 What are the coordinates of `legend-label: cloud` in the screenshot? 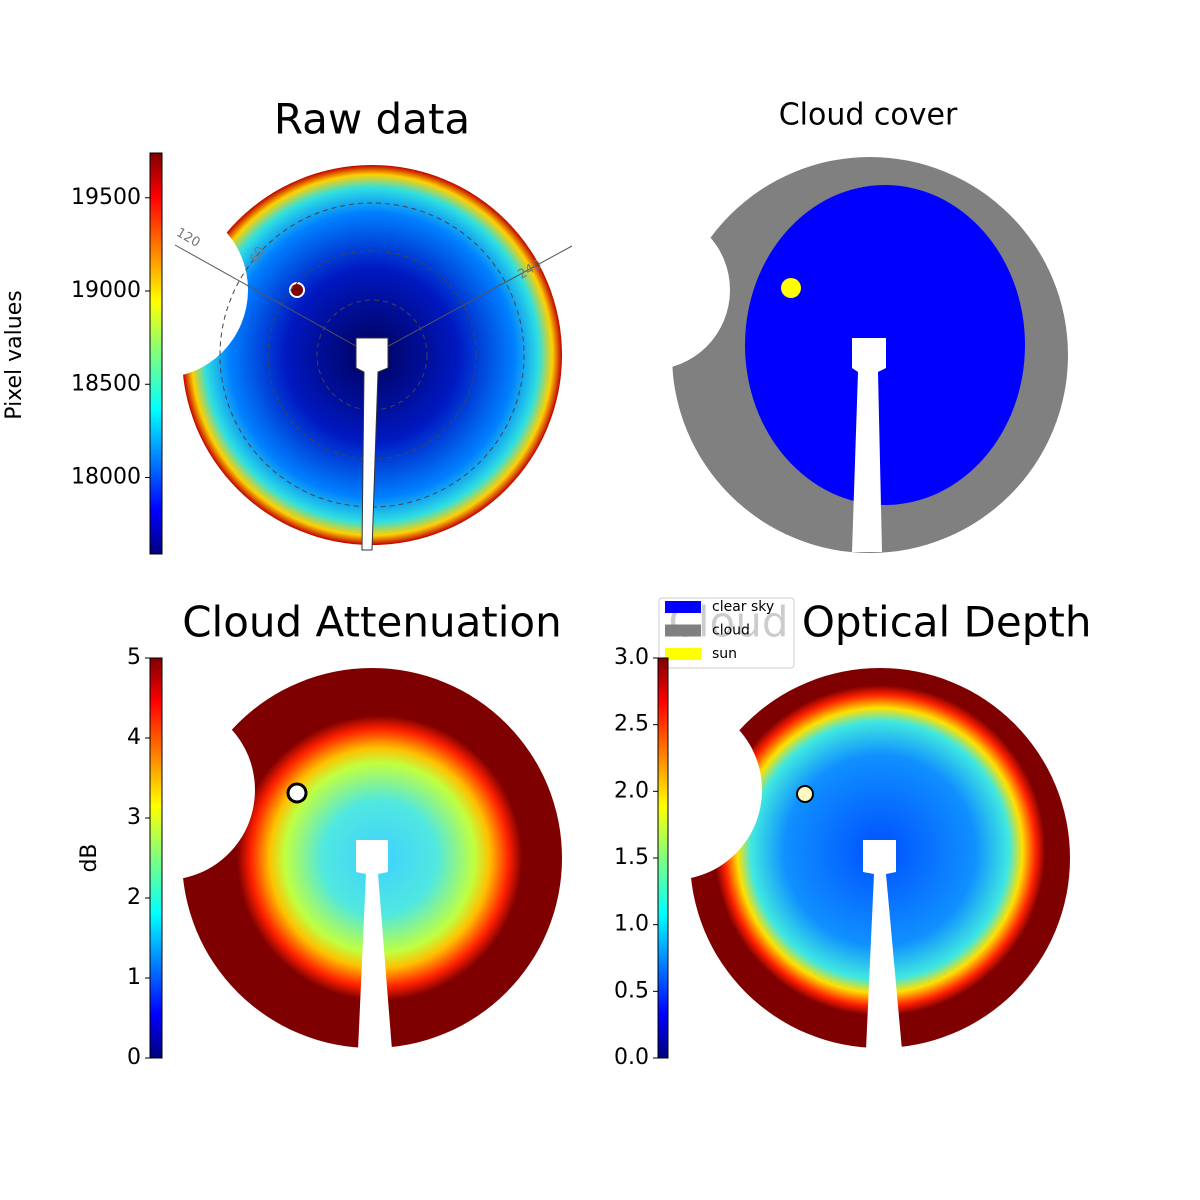 It's located at (731, 631).